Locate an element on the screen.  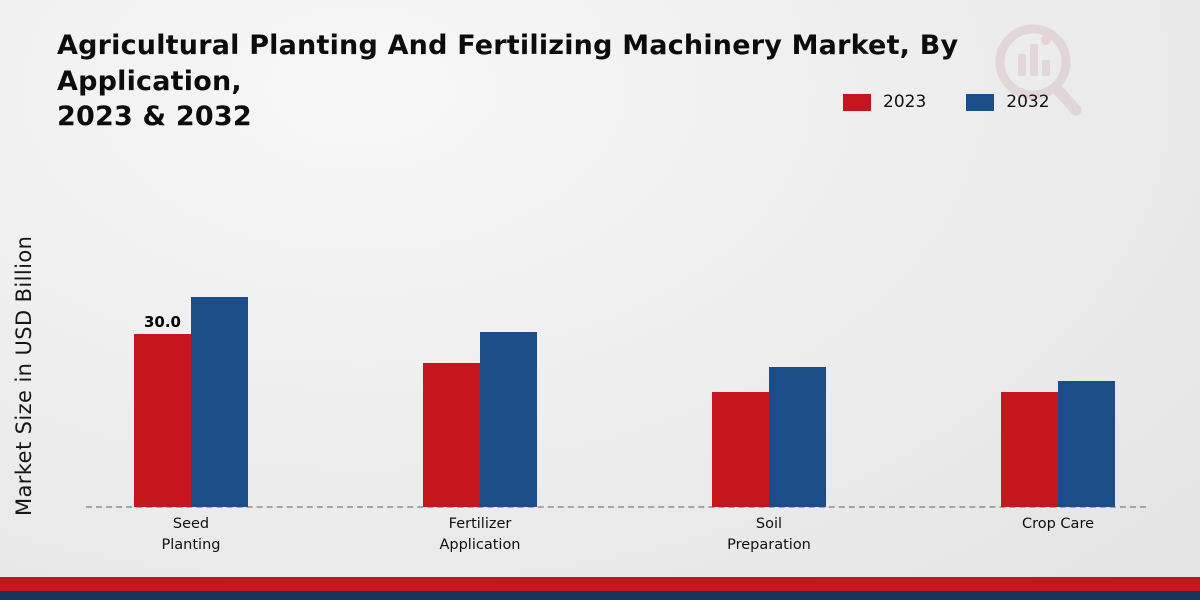
footer-red-strip is located at coordinates (600, 584).